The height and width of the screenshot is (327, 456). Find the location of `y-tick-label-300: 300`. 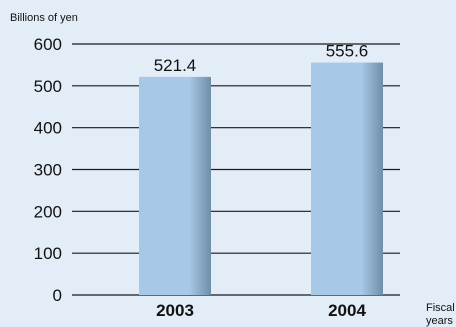

y-tick-label-300: 300 is located at coordinates (48, 170).